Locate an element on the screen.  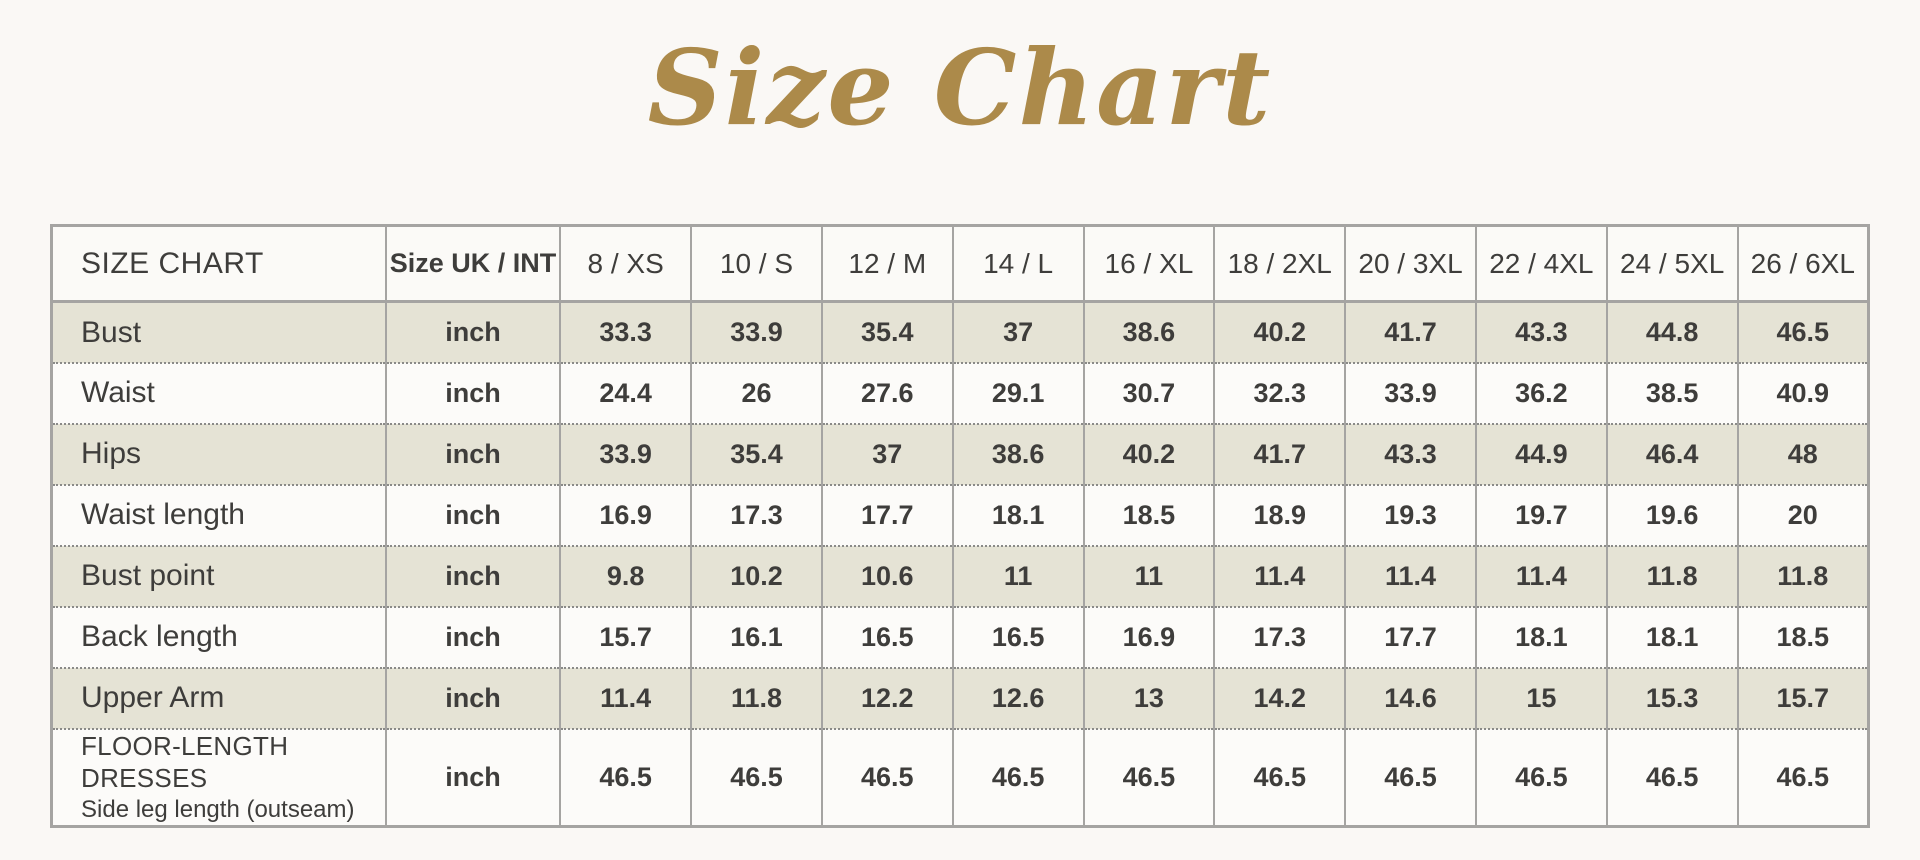
cell-value: 17.7 is located at coordinates (1411, 636).